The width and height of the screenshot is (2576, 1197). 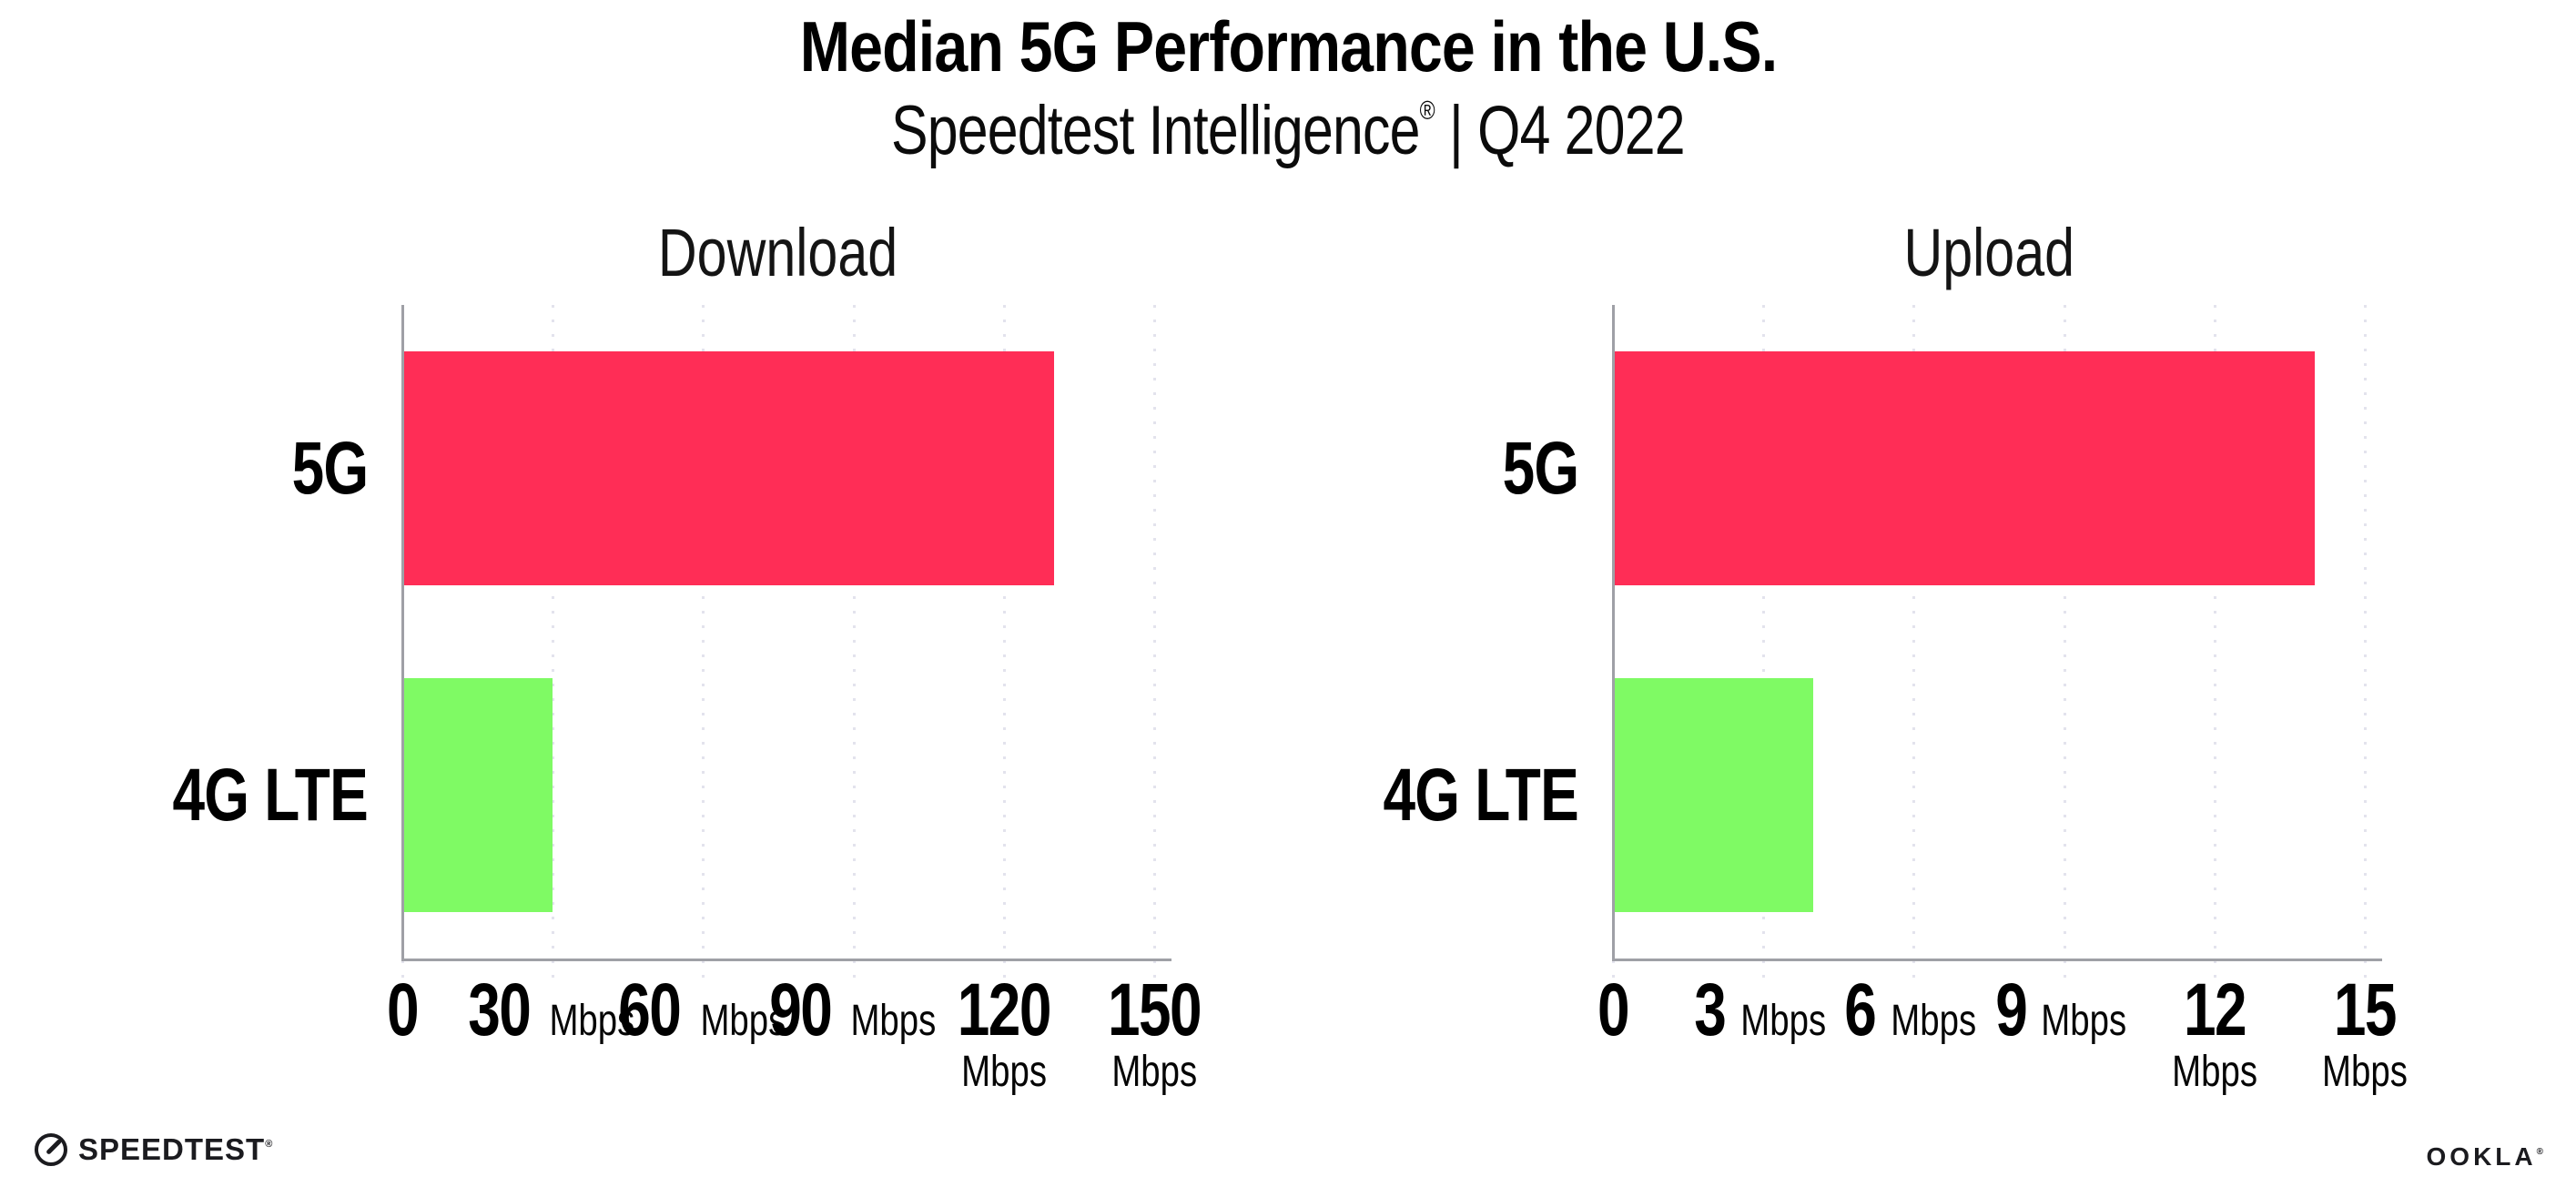 I want to click on x-tick-6: 6 Mbps, so click(x=1914, y=1010).